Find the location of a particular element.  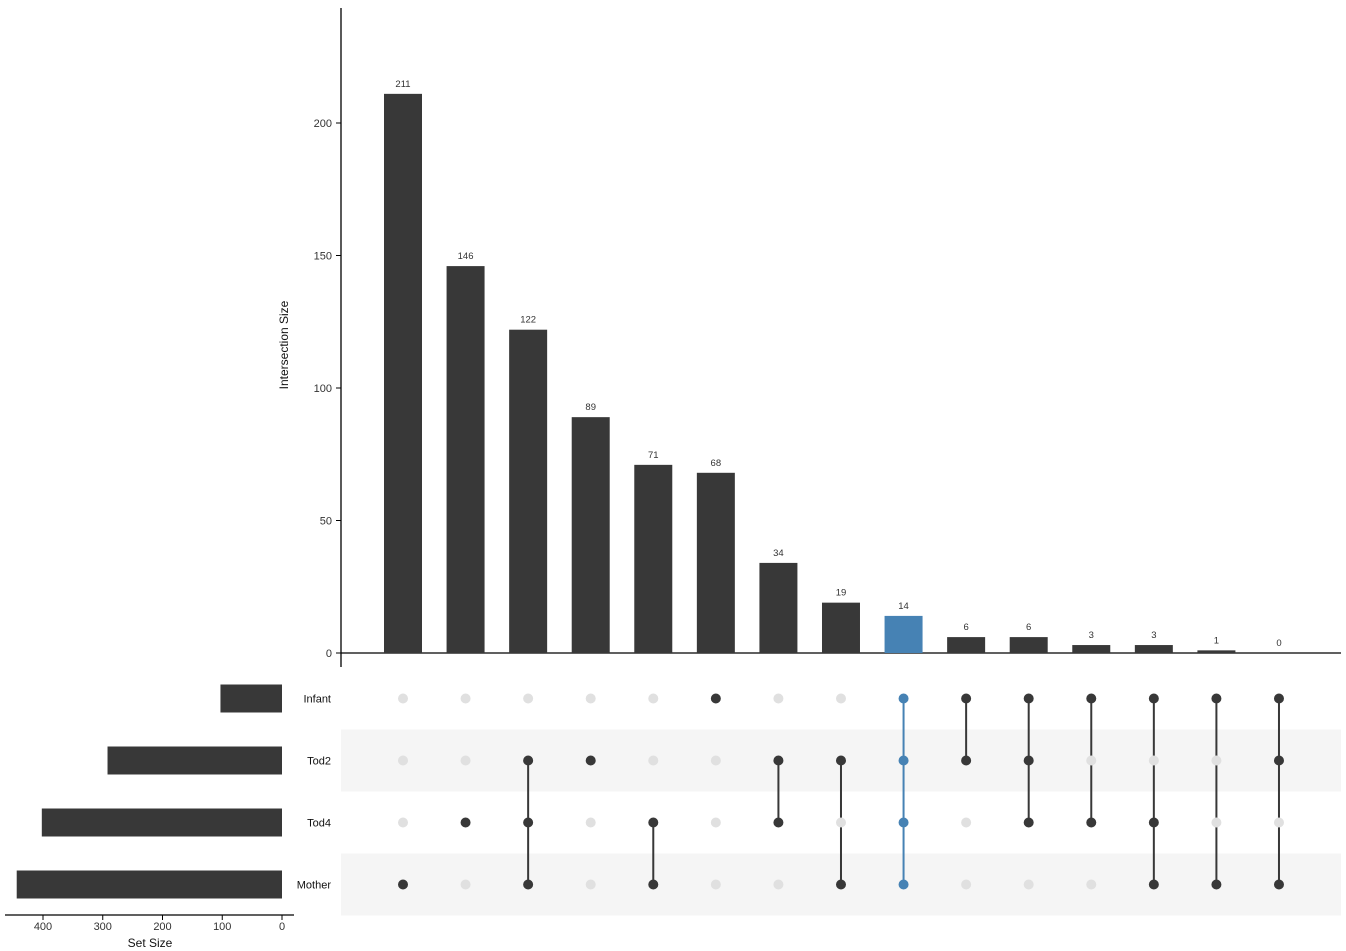

set-size-tick-label: 300 is located at coordinates (103, 927).